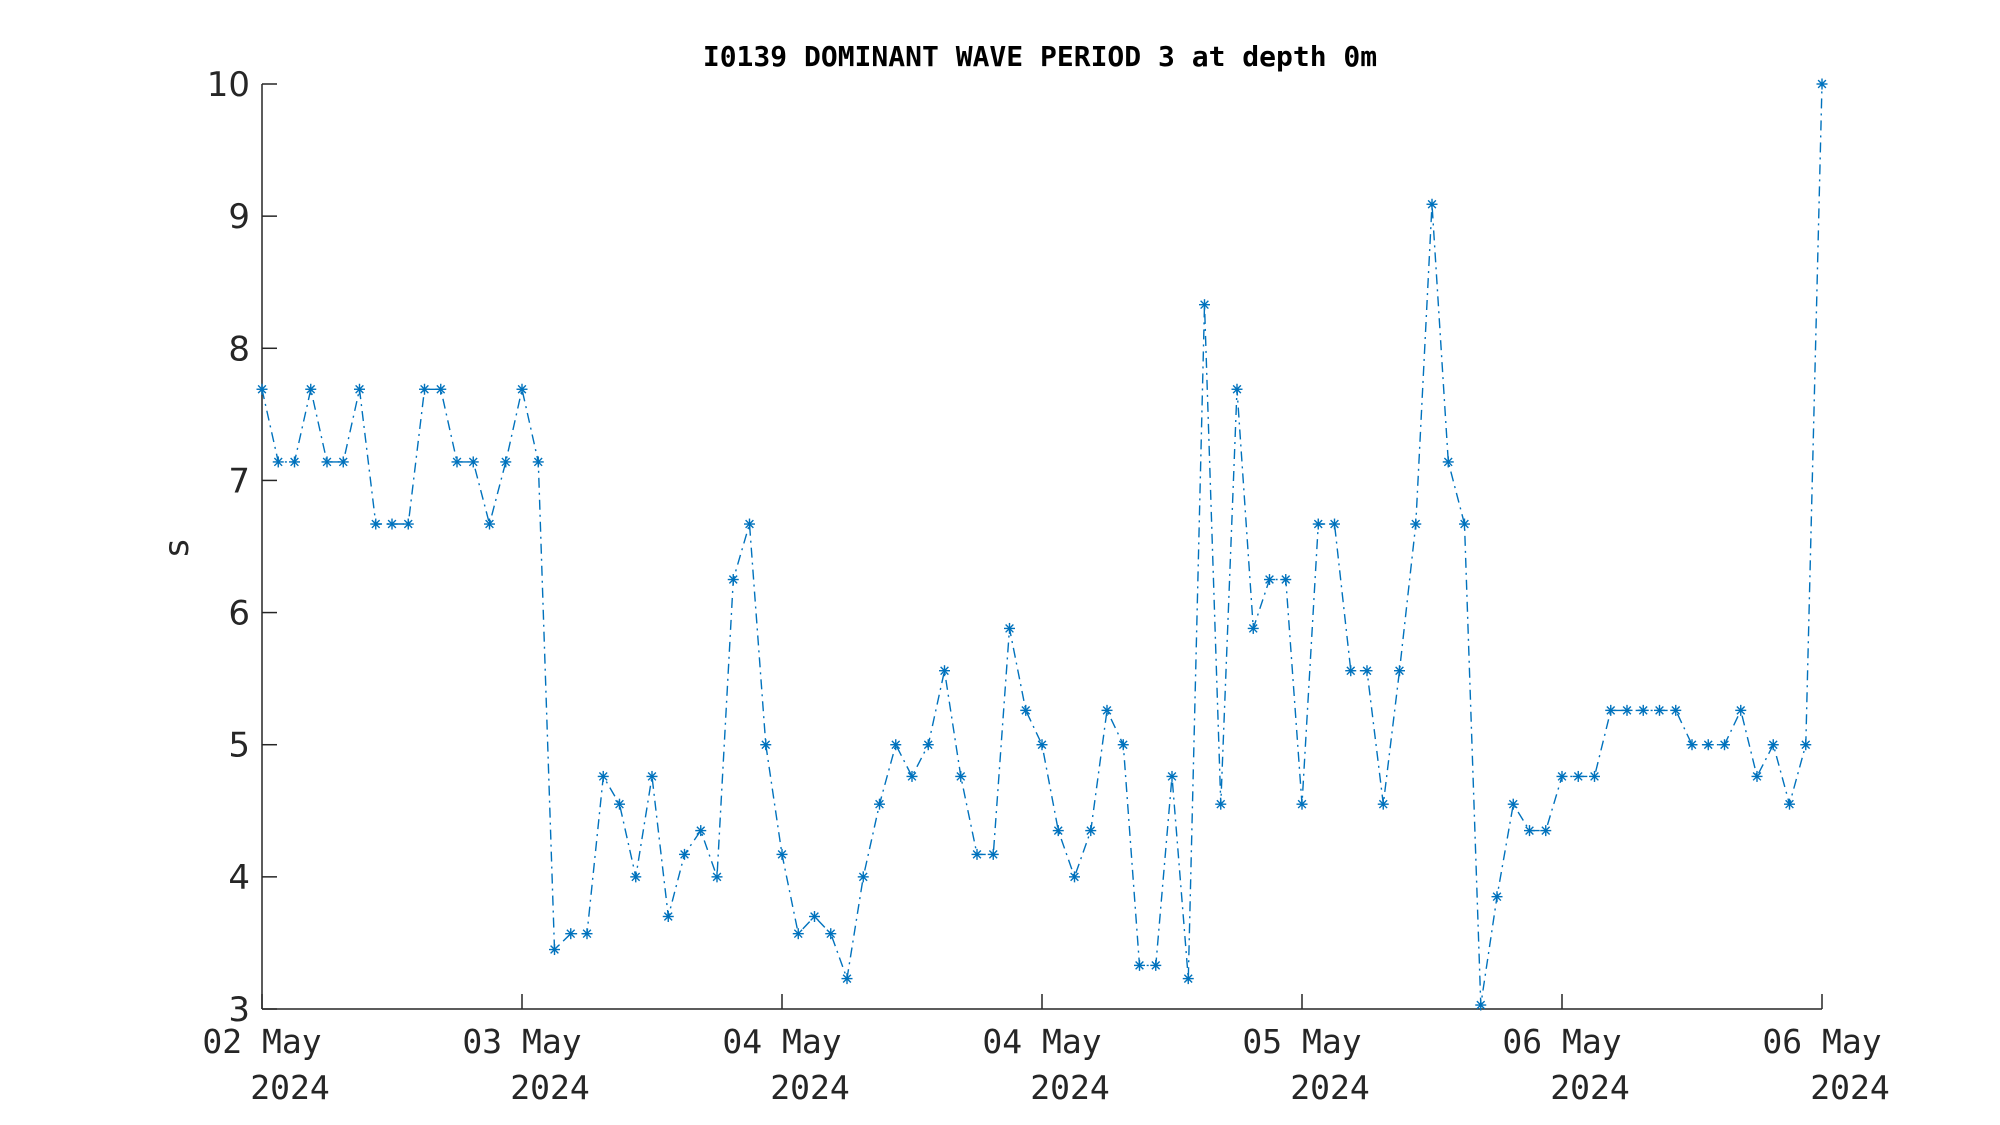 This screenshot has height=1125, width=2000. What do you see at coordinates (239, 217) in the screenshot?
I see `y-tick-label: 9` at bounding box center [239, 217].